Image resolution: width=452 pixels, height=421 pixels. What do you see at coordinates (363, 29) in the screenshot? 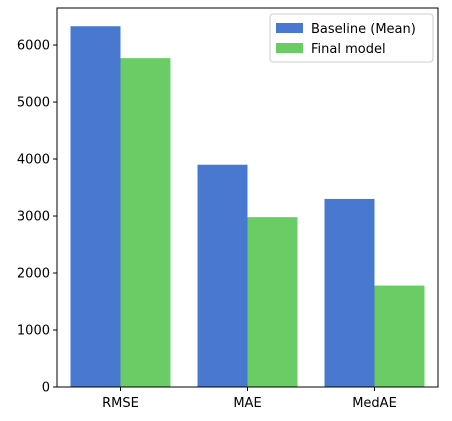
I see `legend-label: Baseline (Mean)` at bounding box center [363, 29].